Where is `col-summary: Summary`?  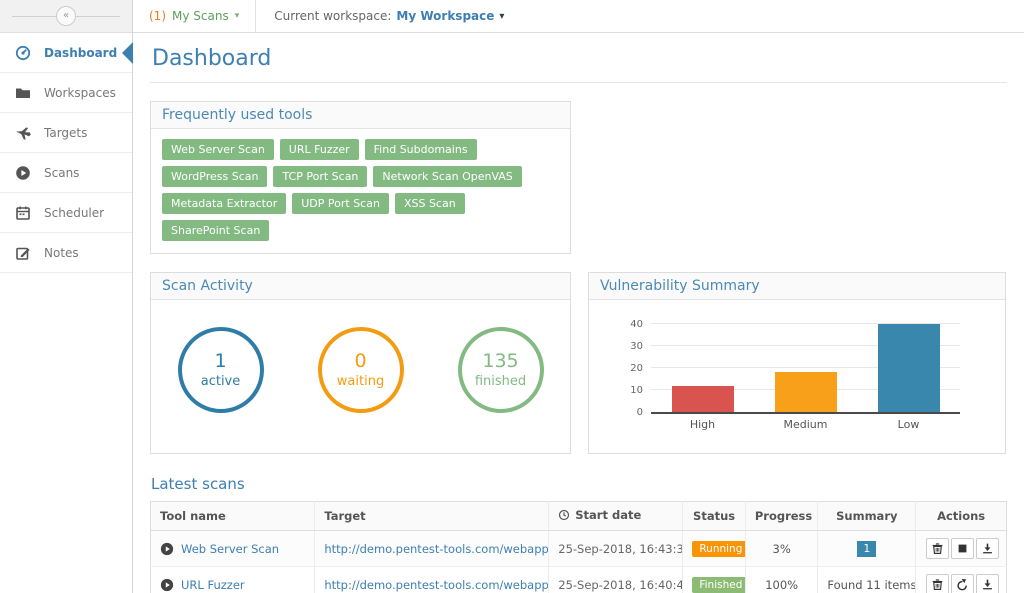
col-summary: Summary is located at coordinates (866, 516).